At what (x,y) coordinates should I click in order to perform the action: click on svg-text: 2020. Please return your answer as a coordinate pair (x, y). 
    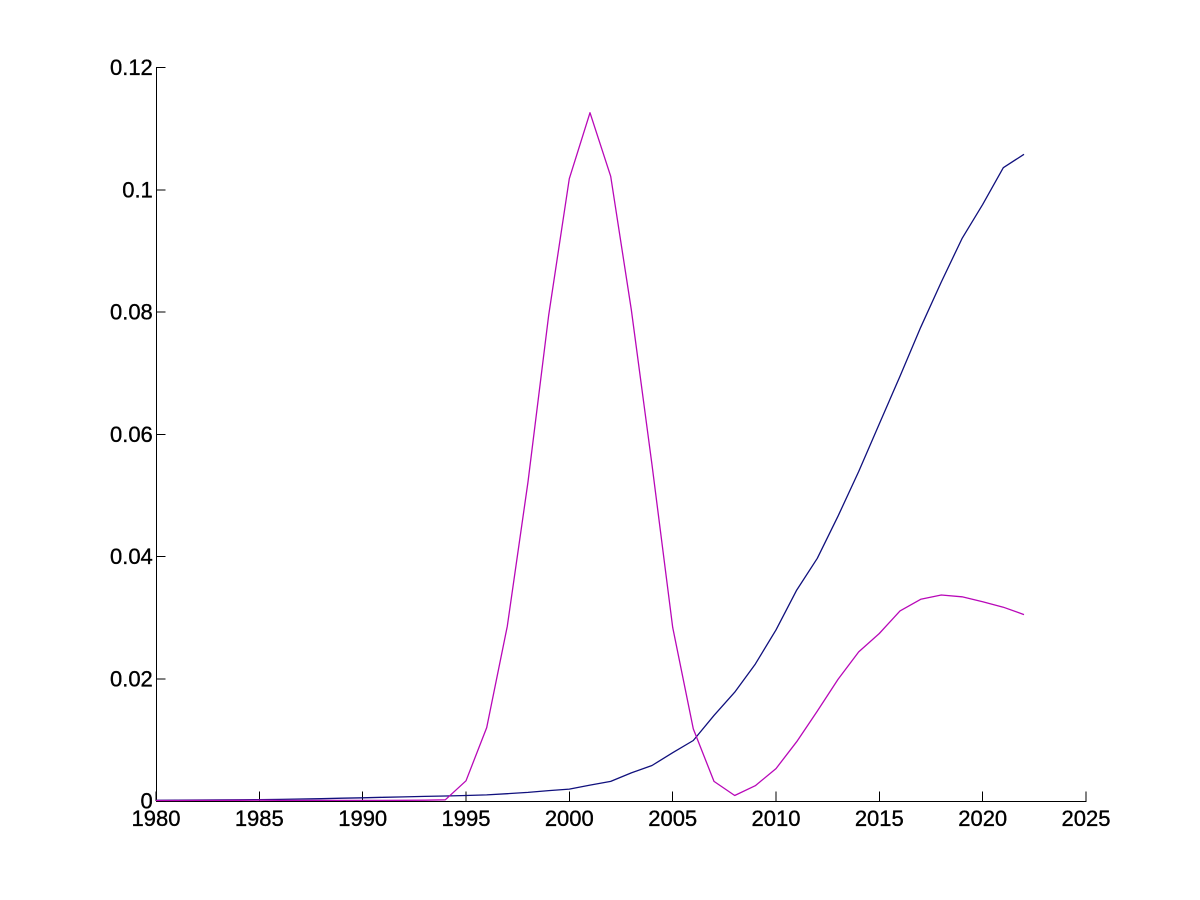
    Looking at the image, I should click on (982, 818).